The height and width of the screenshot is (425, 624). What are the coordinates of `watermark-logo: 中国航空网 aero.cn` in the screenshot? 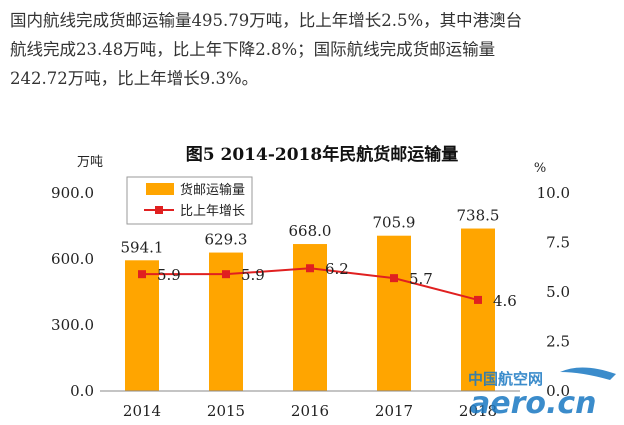 It's located at (542, 394).